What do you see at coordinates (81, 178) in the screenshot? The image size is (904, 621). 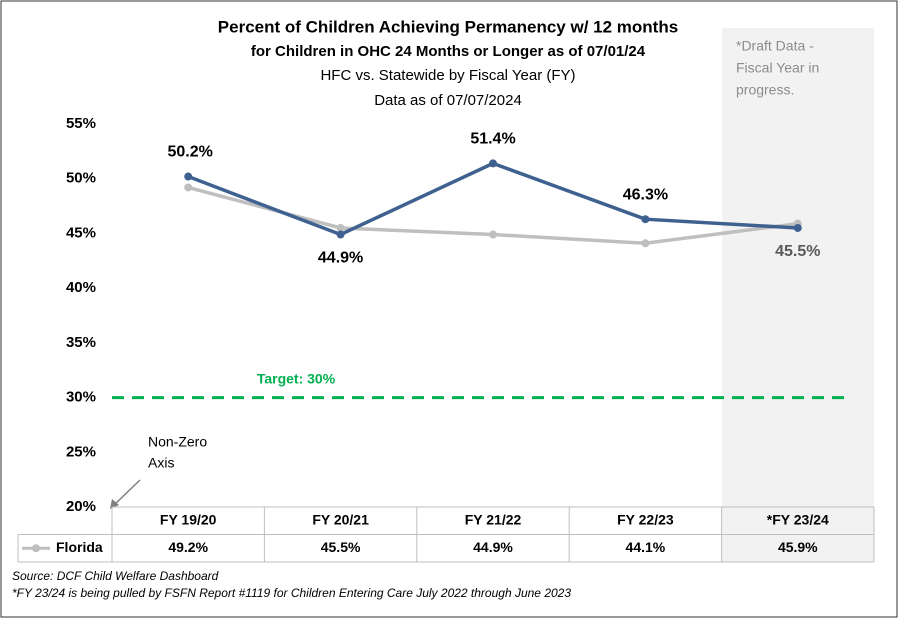 I see `y-tick-label: 50%` at bounding box center [81, 178].